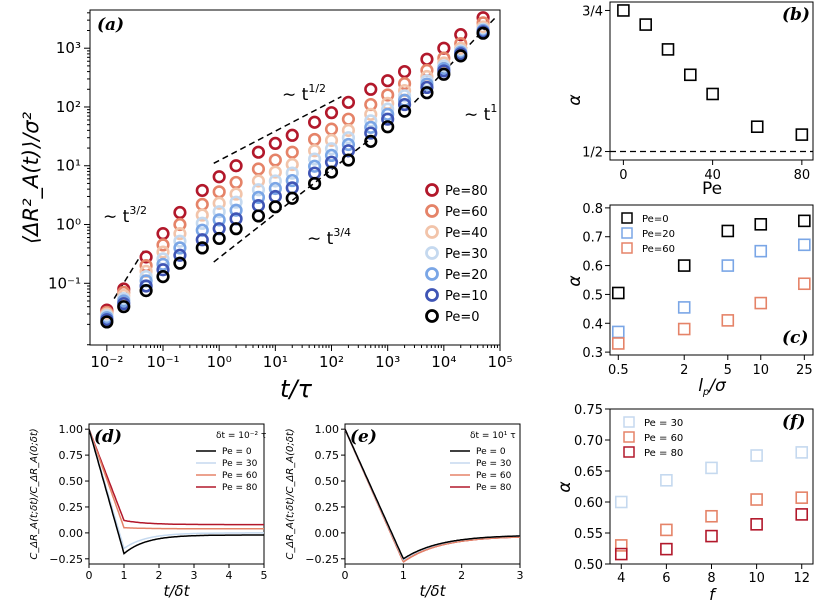 This screenshot has width=817, height=605. What do you see at coordinates (466, 191) in the screenshot?
I see `panel-a-legend-label: Pe=80` at bounding box center [466, 191].